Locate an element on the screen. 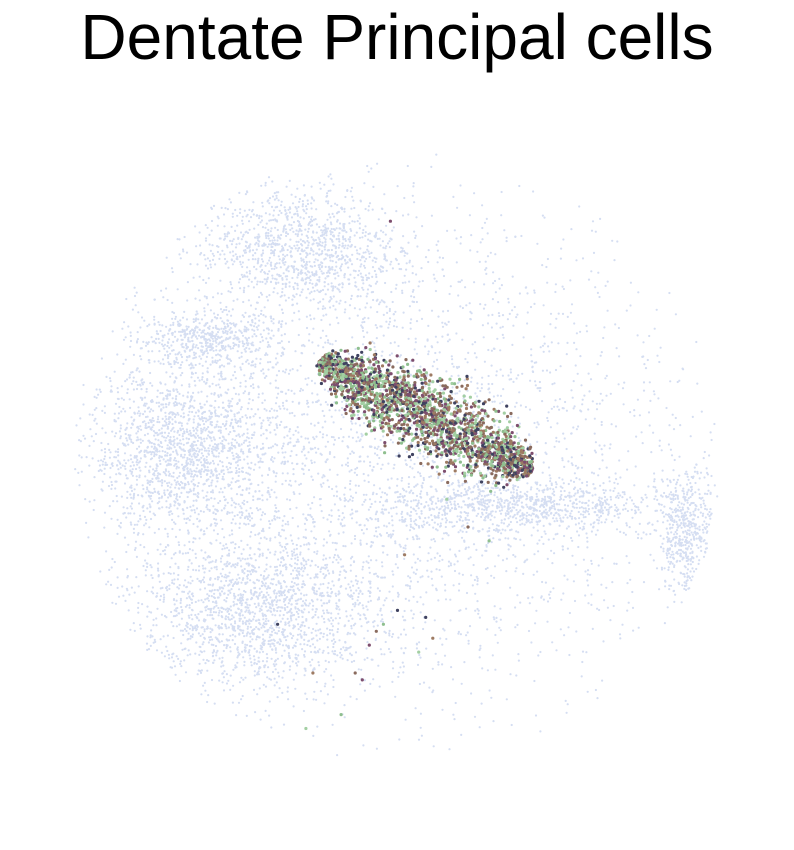 The image size is (794, 850). chart-title: Dentate Principal cells is located at coordinates (397, 37).